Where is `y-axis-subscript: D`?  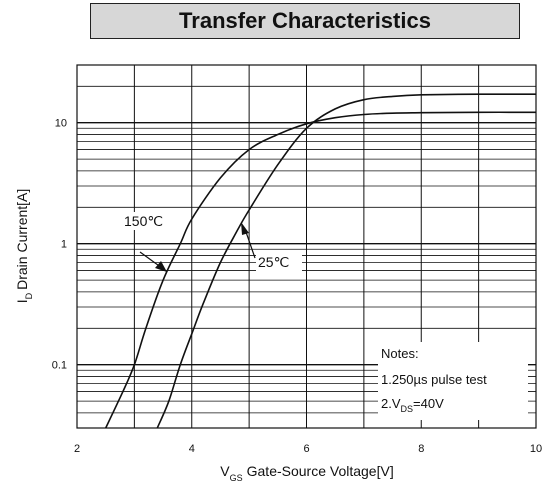
y-axis-subscript: D is located at coordinates (29, 295).